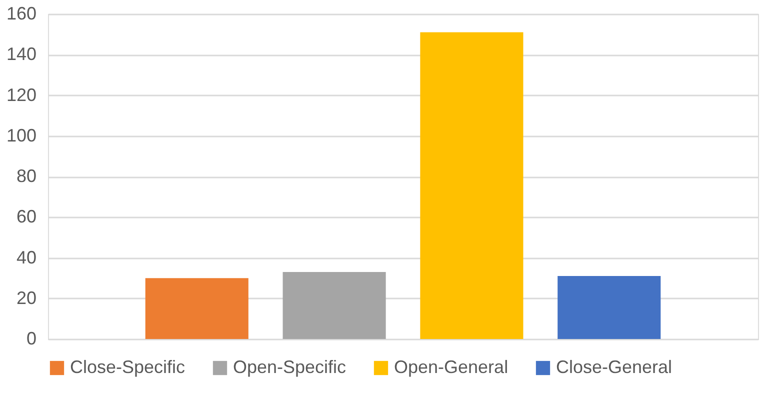 This screenshot has width=783, height=410. I want to click on y-tick-label: 80, so click(26, 176).